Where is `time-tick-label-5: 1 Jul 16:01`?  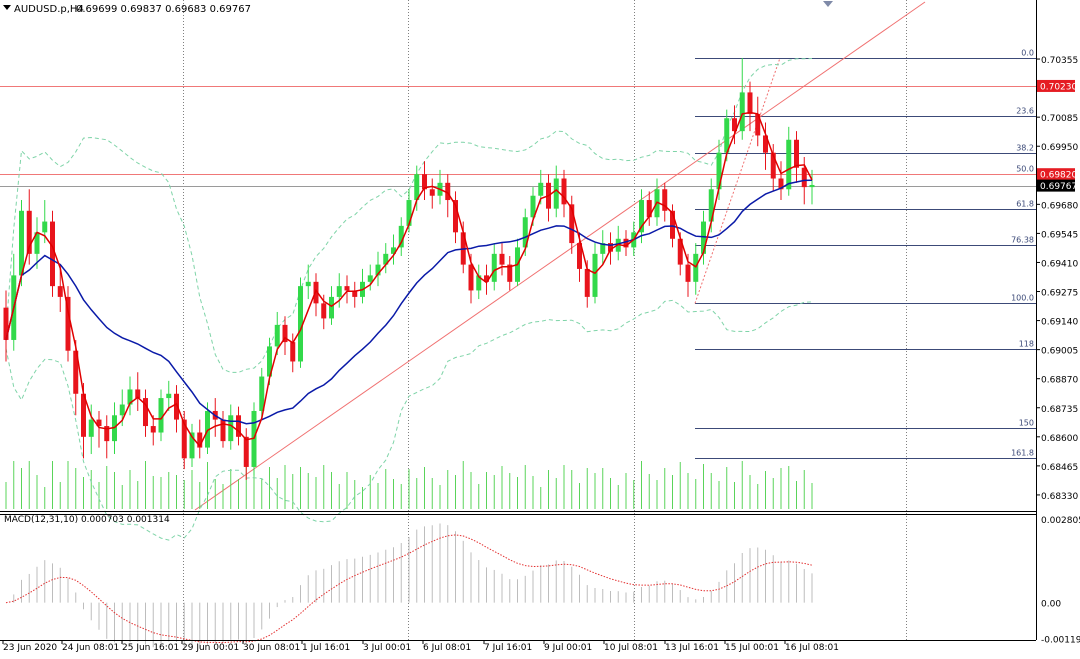
time-tick-label-5: 1 Jul 16:01 is located at coordinates (326, 648).